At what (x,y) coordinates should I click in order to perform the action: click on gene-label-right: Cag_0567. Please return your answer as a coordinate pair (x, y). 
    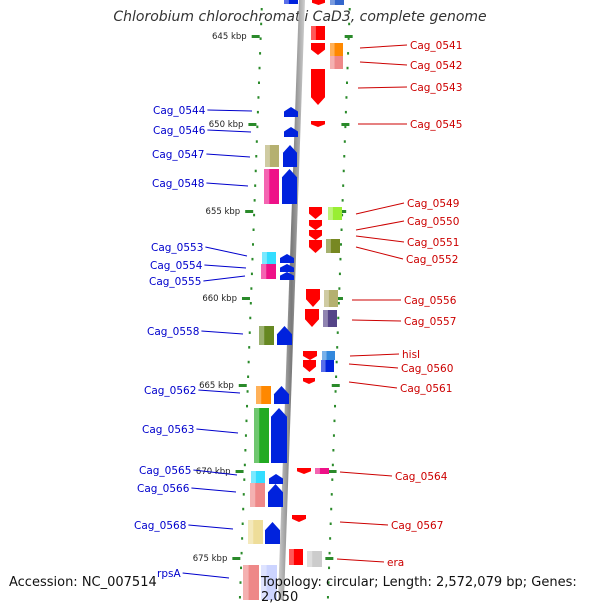
    Looking at the image, I should click on (417, 526).